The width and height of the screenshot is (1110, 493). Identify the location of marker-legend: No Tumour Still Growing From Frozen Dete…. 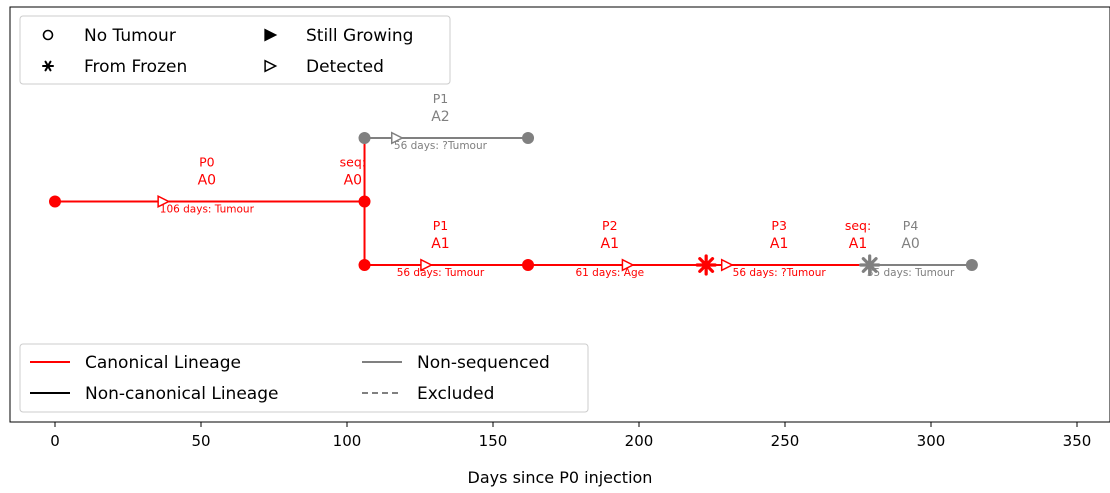
(235, 50).